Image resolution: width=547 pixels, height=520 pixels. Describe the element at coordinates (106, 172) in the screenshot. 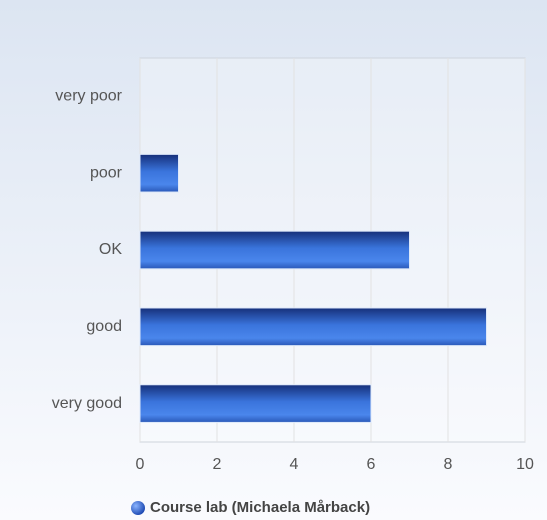

I see `y-tick-label: poor` at that location.